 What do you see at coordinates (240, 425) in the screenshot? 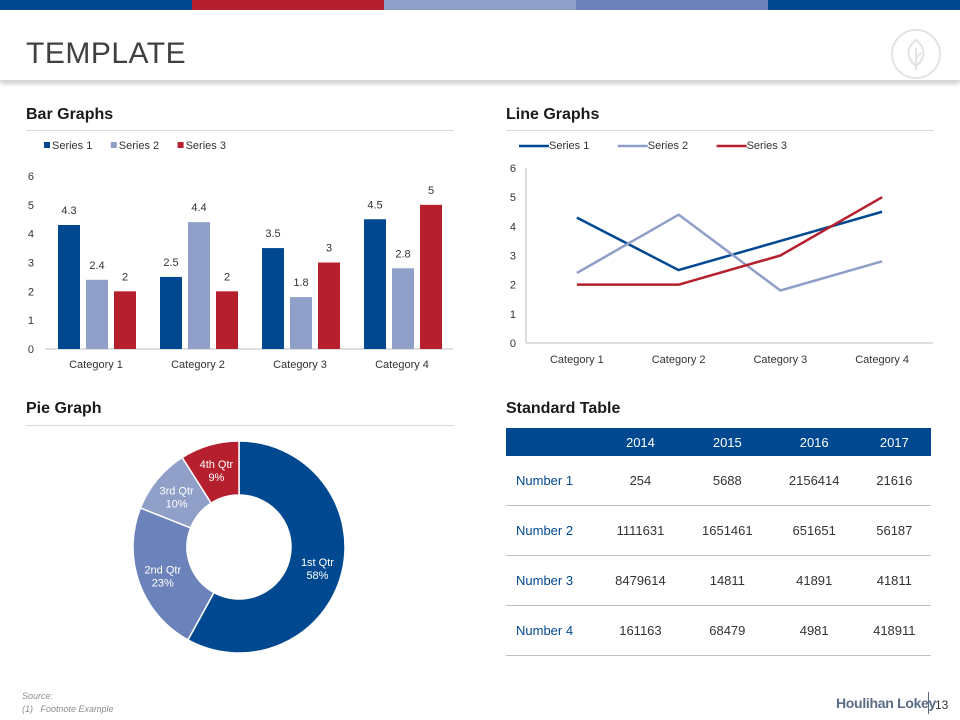
I see `pie-section-rule` at bounding box center [240, 425].